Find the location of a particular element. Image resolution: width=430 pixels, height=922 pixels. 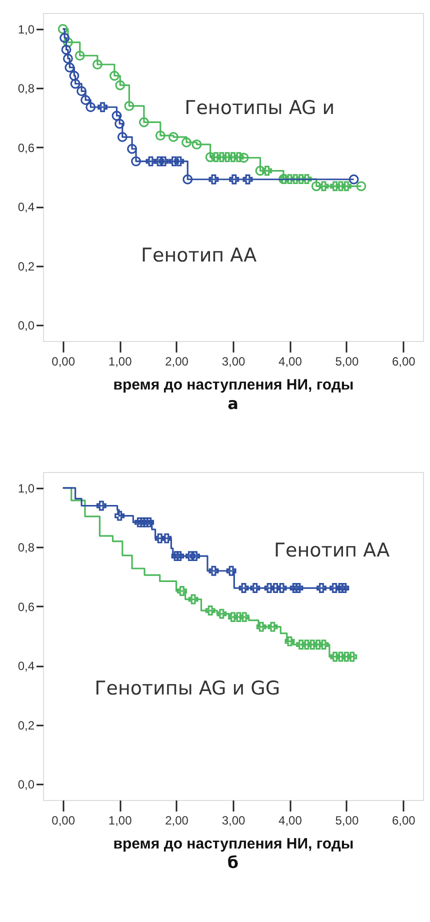

annotation: Генотипы AG и is located at coordinates (259, 108).